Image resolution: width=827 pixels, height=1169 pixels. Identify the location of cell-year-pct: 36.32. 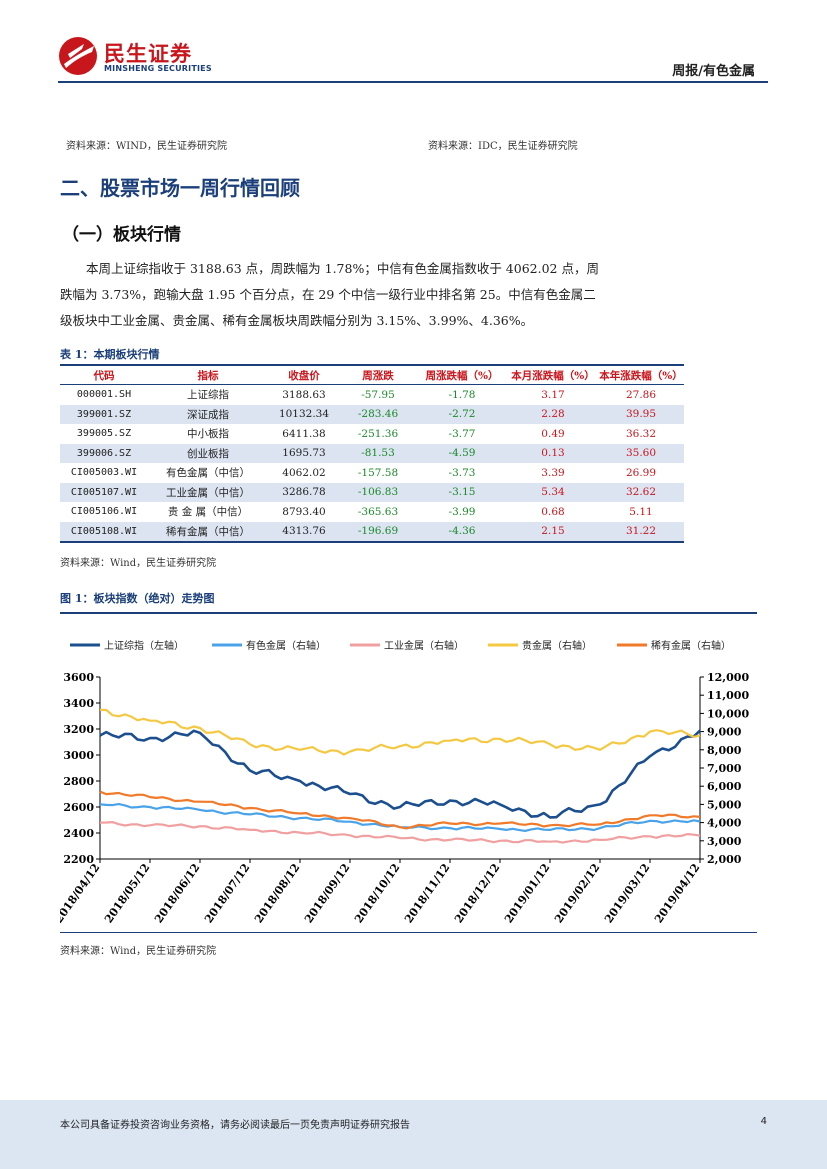
(641, 433).